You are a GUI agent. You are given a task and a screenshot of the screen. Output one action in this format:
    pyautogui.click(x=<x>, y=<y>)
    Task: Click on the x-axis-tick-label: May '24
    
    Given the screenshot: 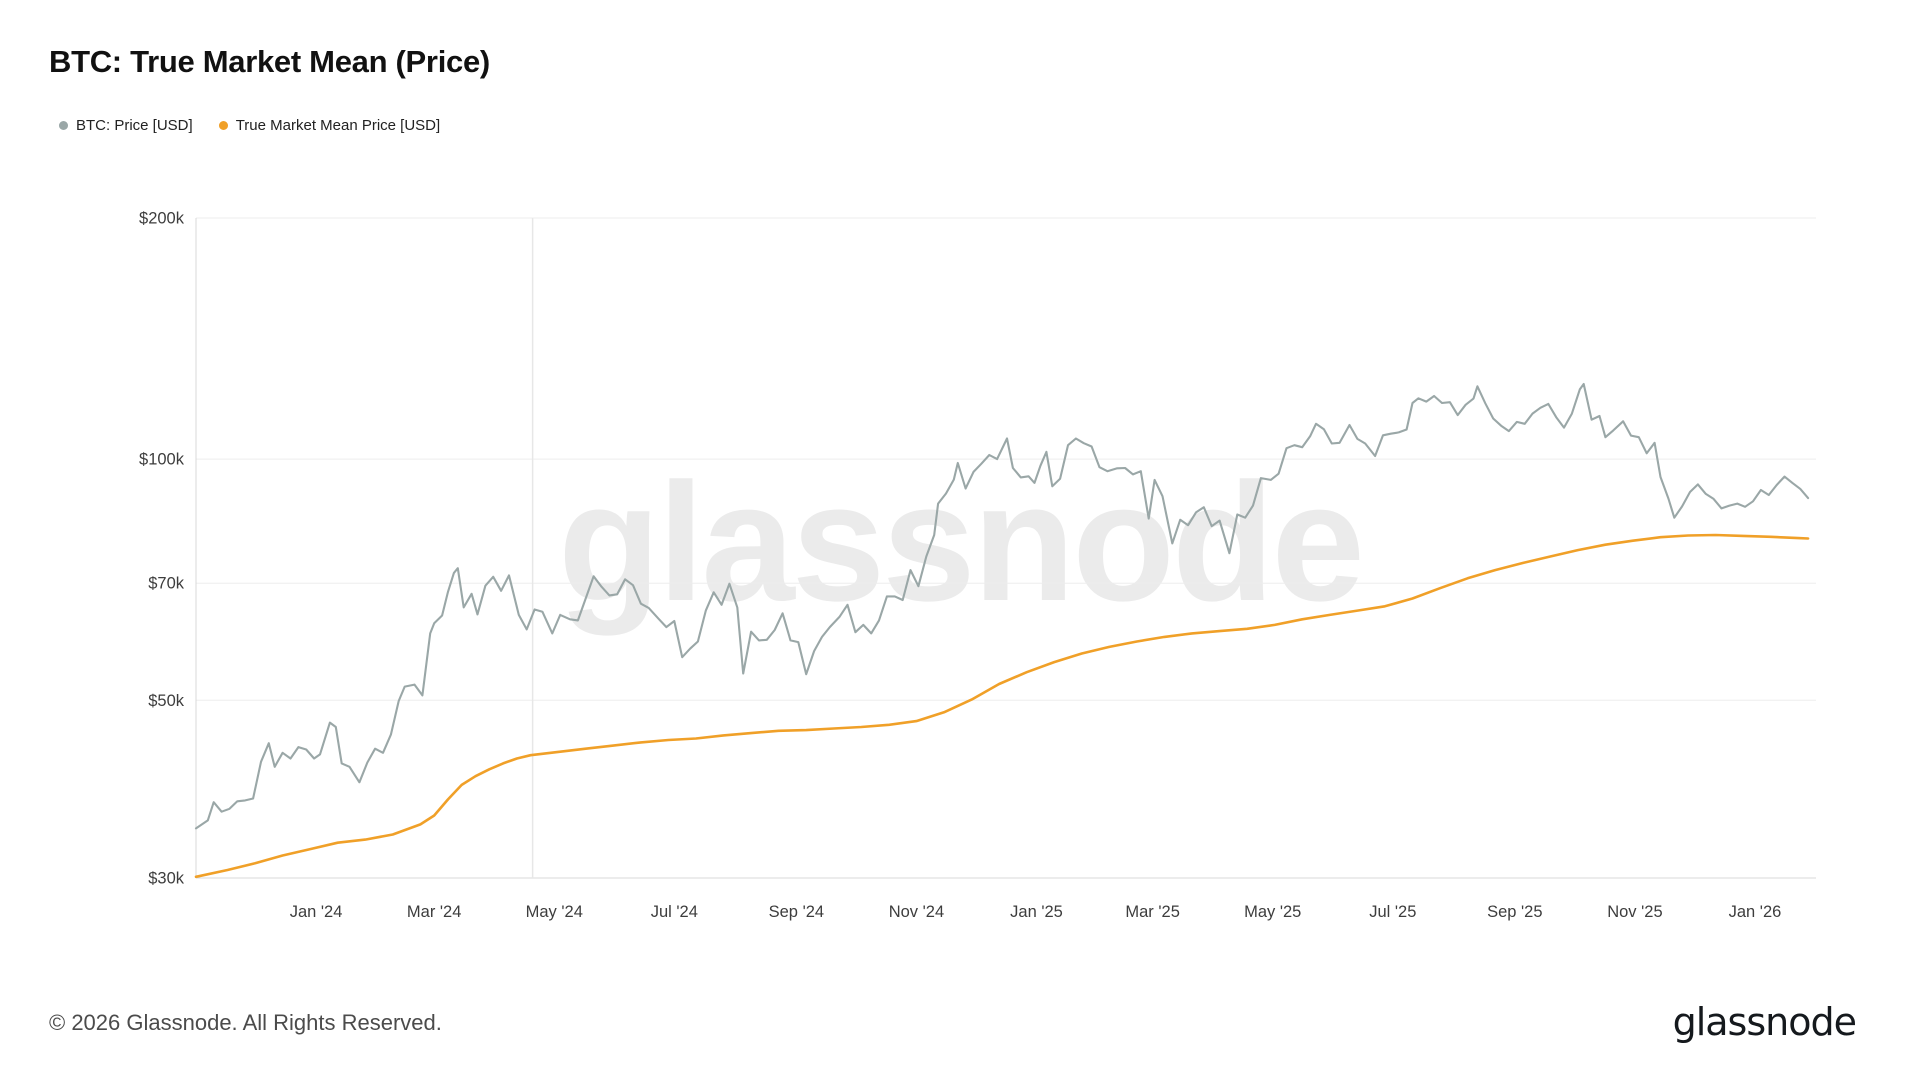 What is the action you would take?
    pyautogui.click(x=554, y=912)
    